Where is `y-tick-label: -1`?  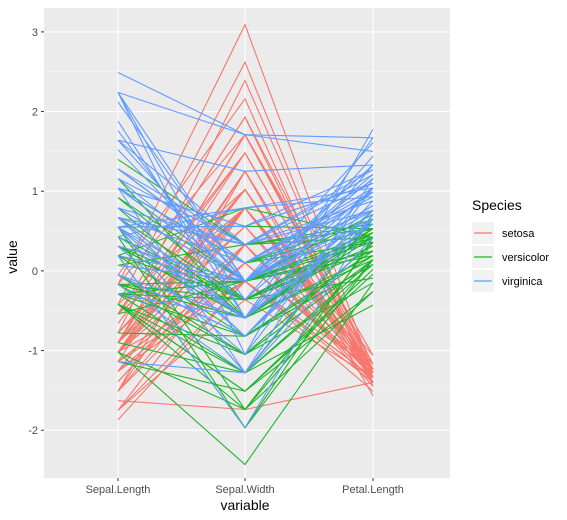
y-tick-label: -1 is located at coordinates (33, 352).